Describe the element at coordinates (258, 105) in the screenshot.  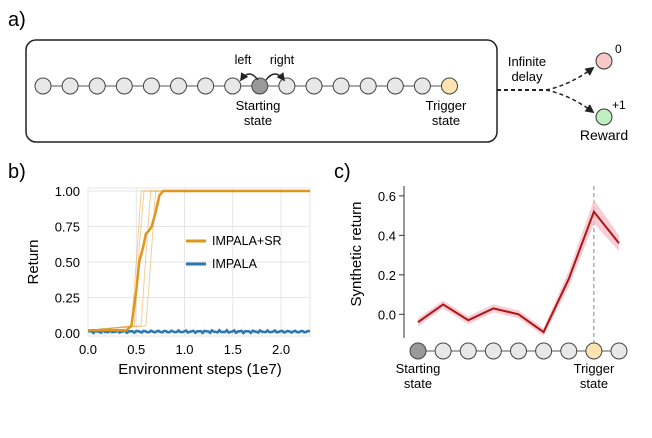
I see `starting-state-label-line1: Starting` at that location.